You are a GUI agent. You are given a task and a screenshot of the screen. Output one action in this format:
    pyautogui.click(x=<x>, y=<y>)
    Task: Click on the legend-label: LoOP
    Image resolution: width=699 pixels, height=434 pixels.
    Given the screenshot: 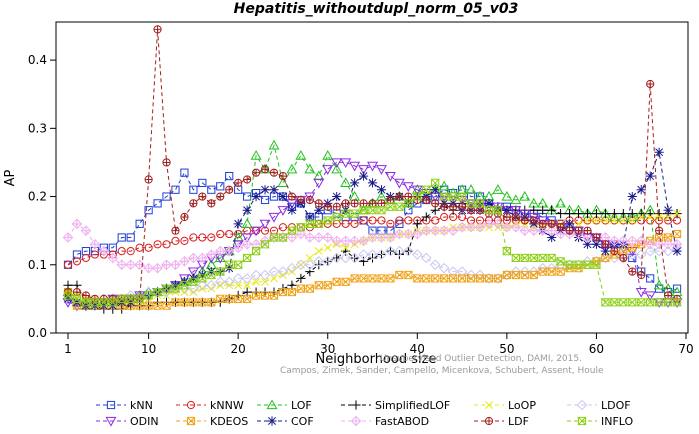 What is the action you would take?
    pyautogui.click(x=522, y=405)
    